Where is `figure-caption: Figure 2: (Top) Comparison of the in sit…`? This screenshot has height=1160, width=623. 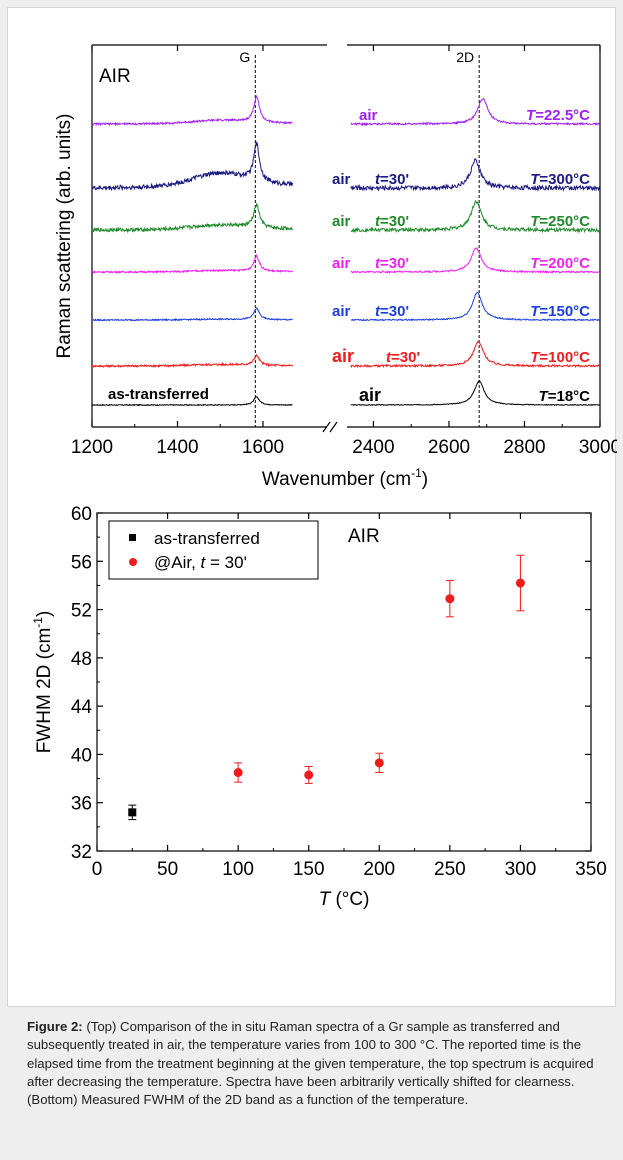 figure-caption: Figure 2: (Top) Comparison of the in sit… is located at coordinates (311, 1063).